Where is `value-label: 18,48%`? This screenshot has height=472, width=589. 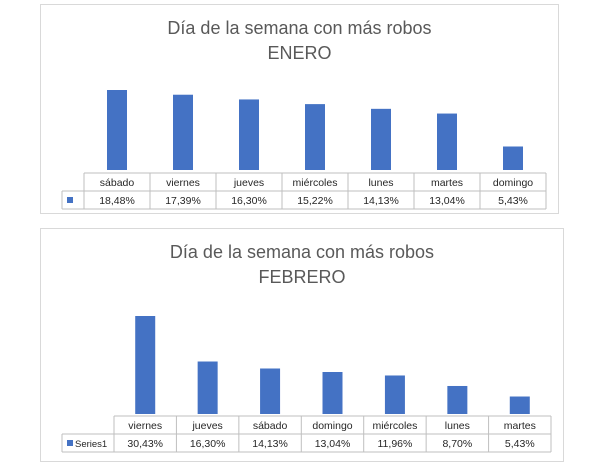
value-label: 18,48% is located at coordinates (117, 201).